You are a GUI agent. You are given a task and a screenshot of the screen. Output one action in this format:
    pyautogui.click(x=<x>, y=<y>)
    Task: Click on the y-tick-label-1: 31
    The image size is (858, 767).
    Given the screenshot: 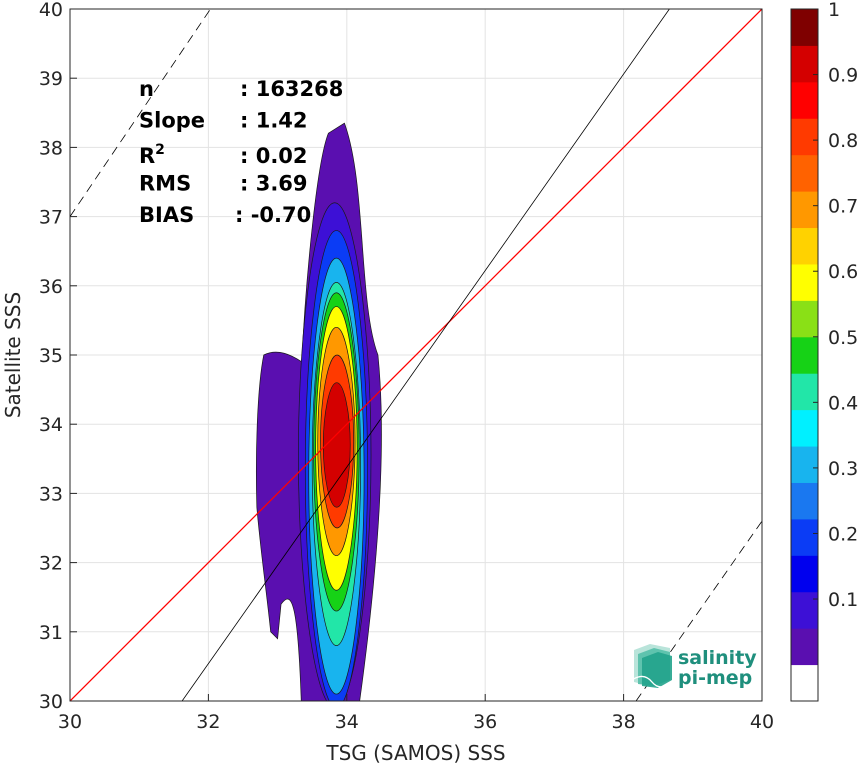 What is the action you would take?
    pyautogui.click(x=51, y=633)
    